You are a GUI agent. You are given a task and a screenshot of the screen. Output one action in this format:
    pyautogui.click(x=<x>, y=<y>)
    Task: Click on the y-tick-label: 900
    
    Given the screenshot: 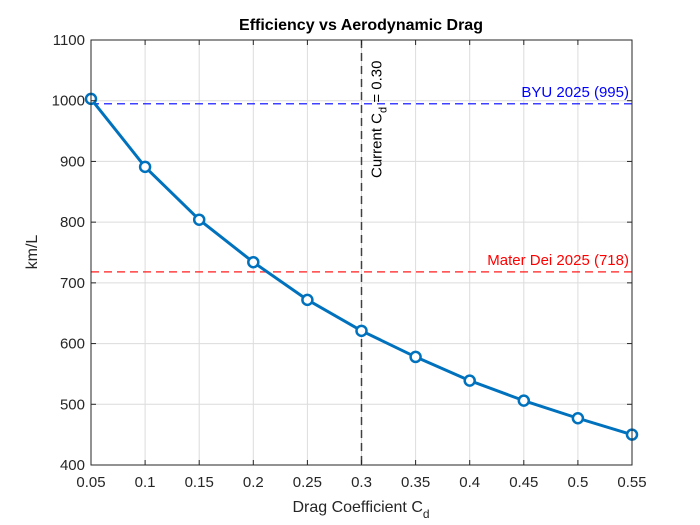 What is the action you would take?
    pyautogui.click(x=72, y=161)
    